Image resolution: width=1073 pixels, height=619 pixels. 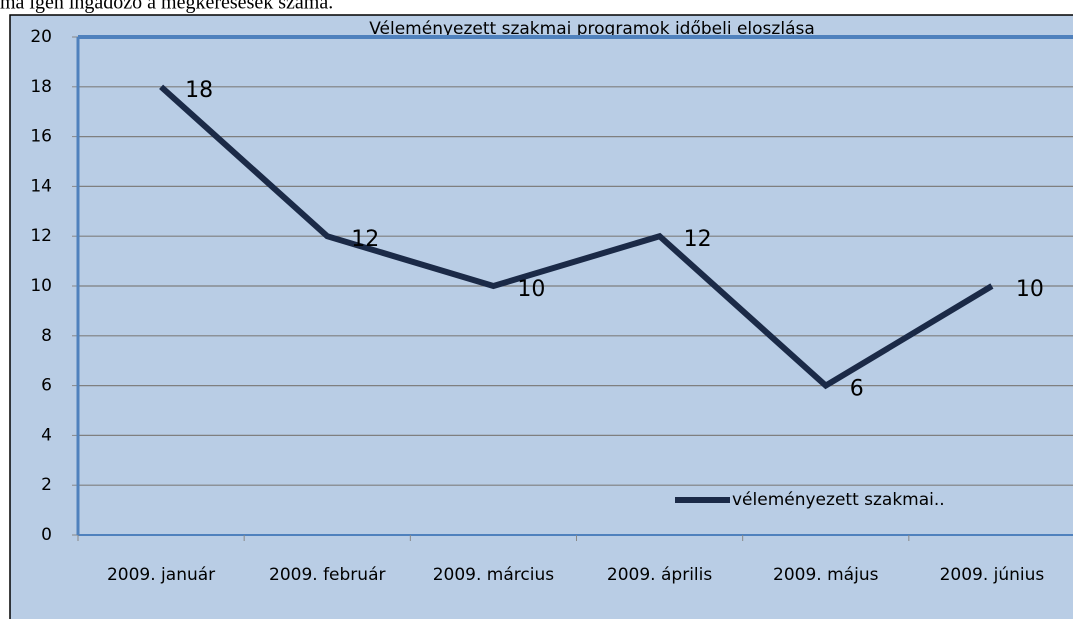 I want to click on caption: ma igen ingadozó a megkeresések száma., so click(x=166, y=7).